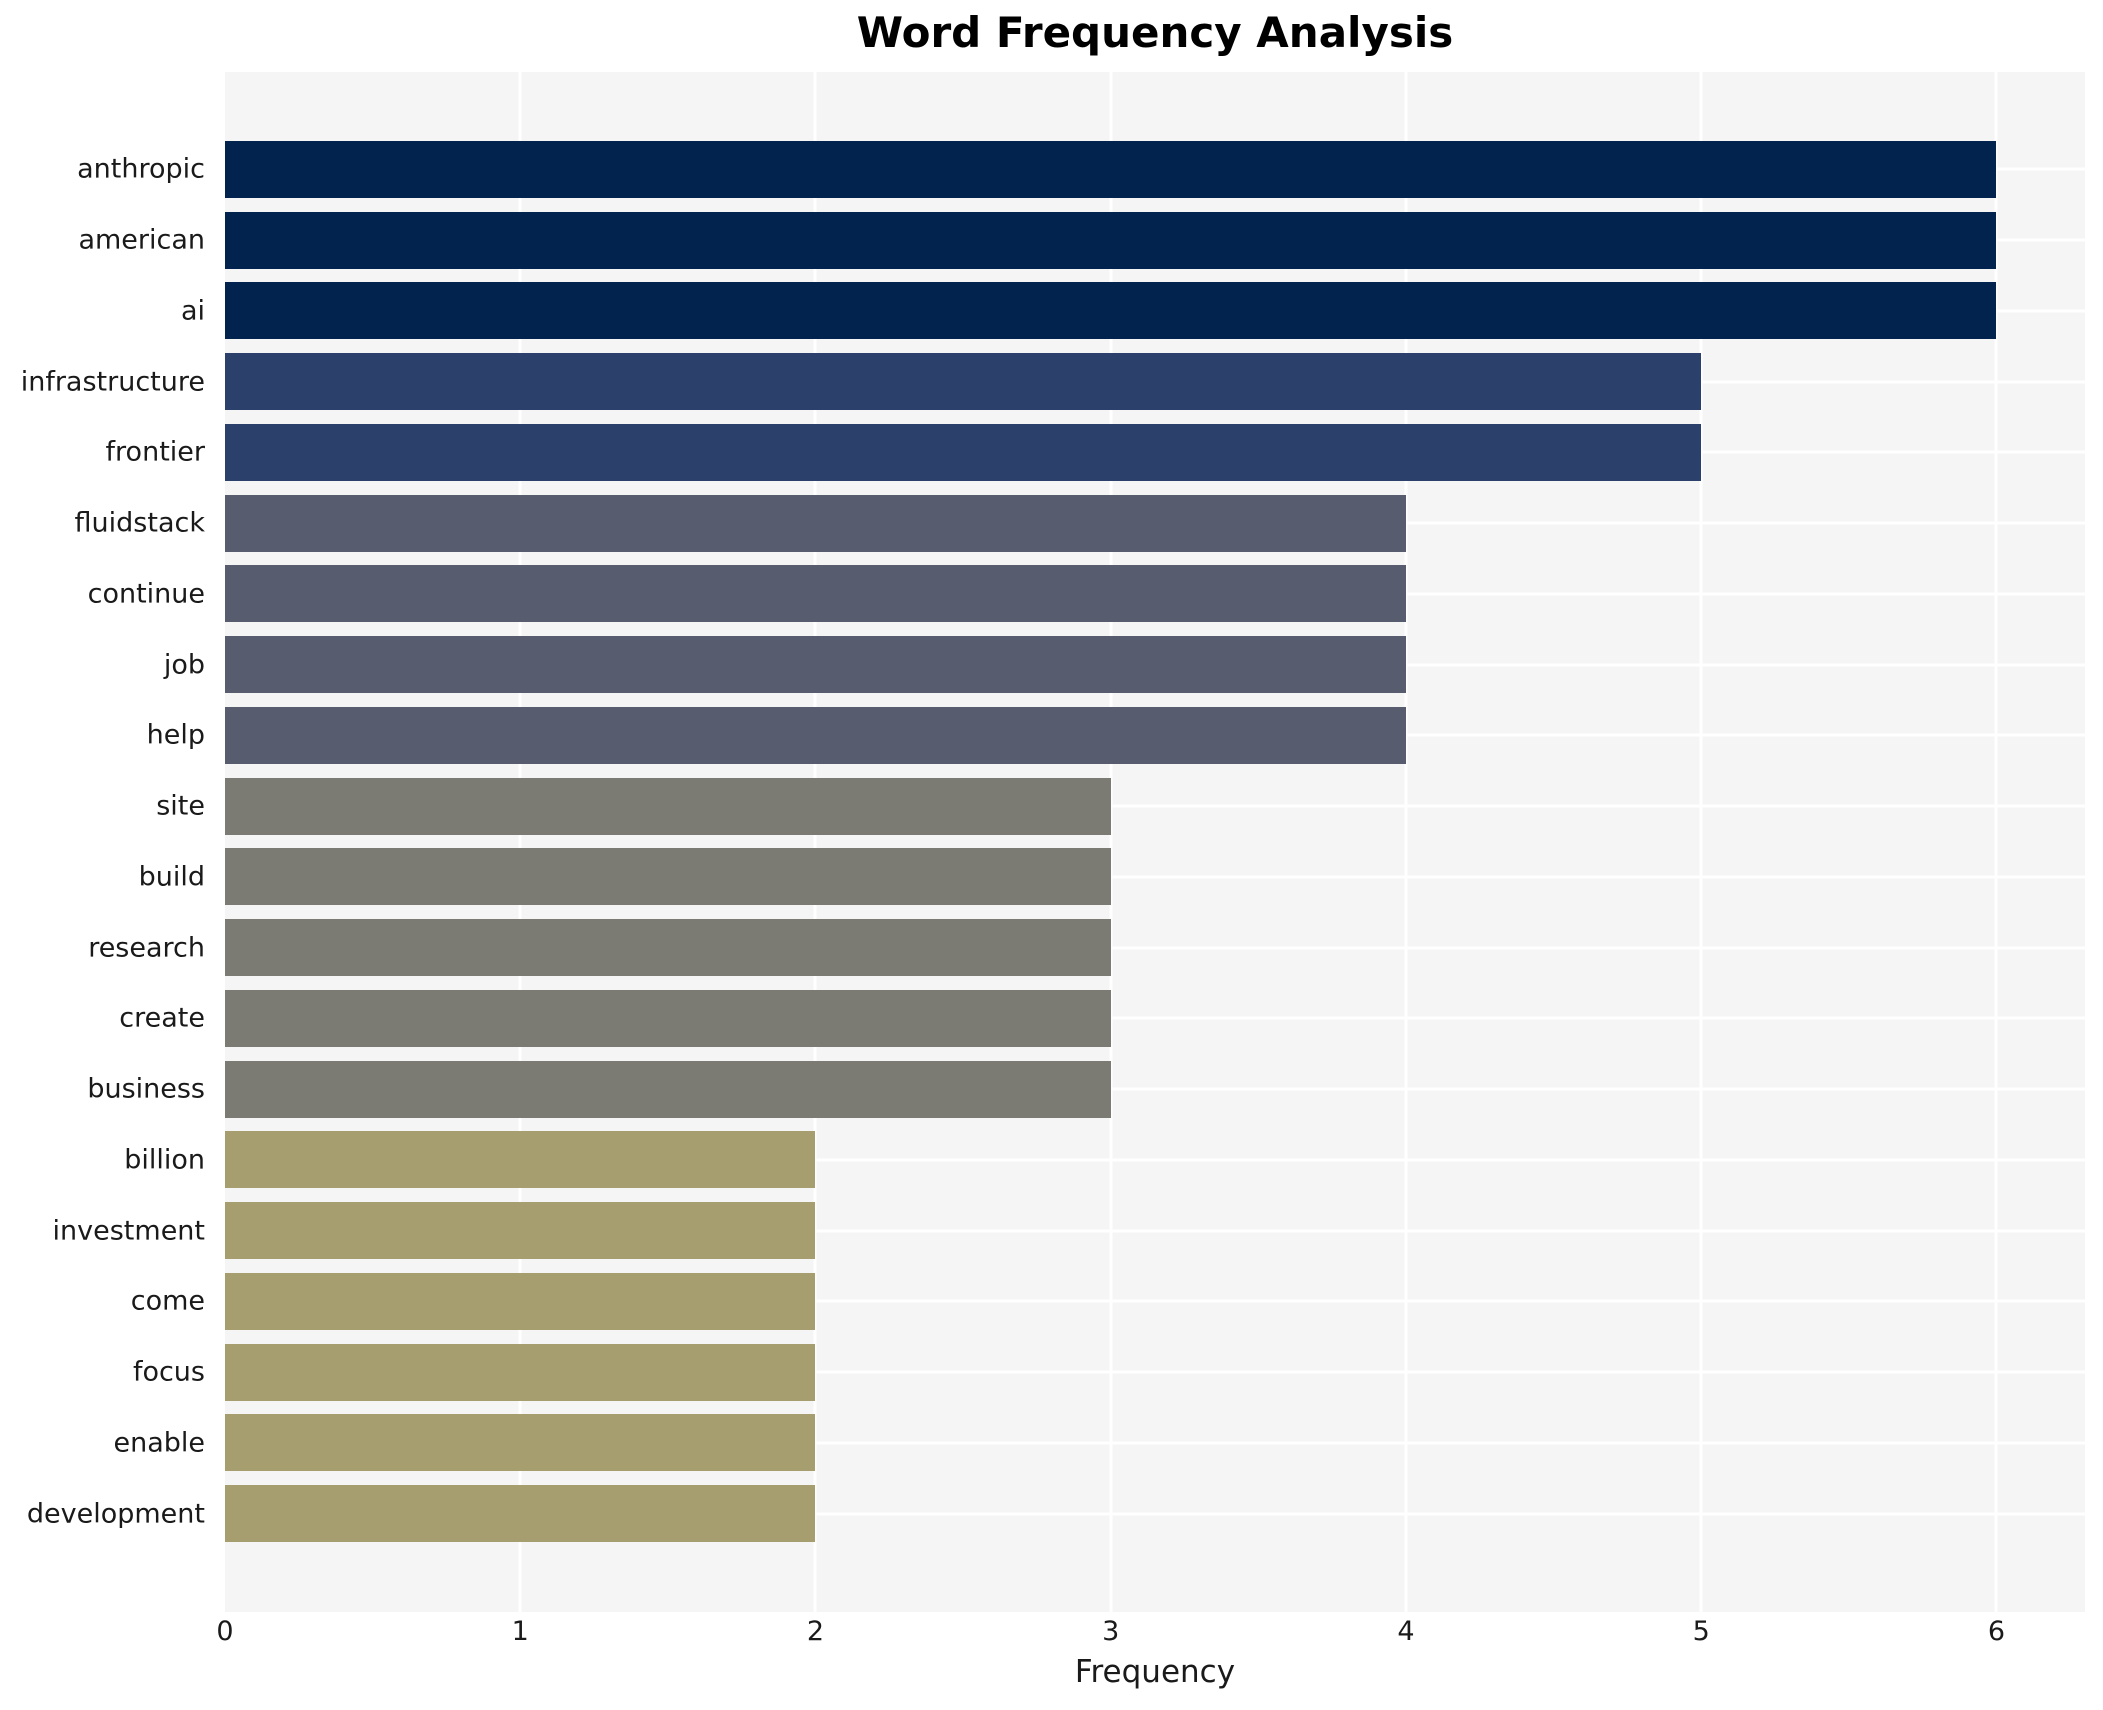 This screenshot has width=2103, height=1710. What do you see at coordinates (128, 1231) in the screenshot?
I see `y-tick-label-investment: investment` at bounding box center [128, 1231].